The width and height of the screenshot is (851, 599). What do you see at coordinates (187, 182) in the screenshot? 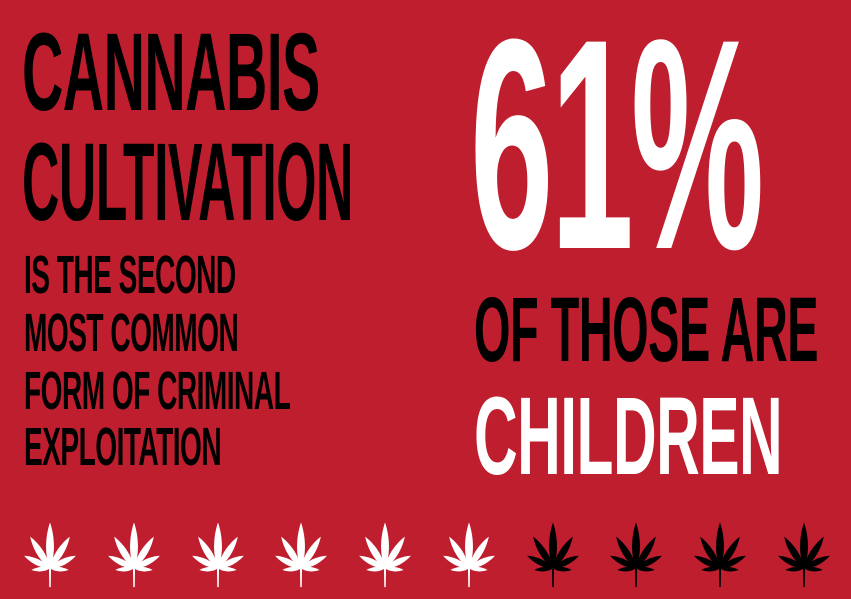
I see `headline-line-2: CULTIVATION` at bounding box center [187, 182].